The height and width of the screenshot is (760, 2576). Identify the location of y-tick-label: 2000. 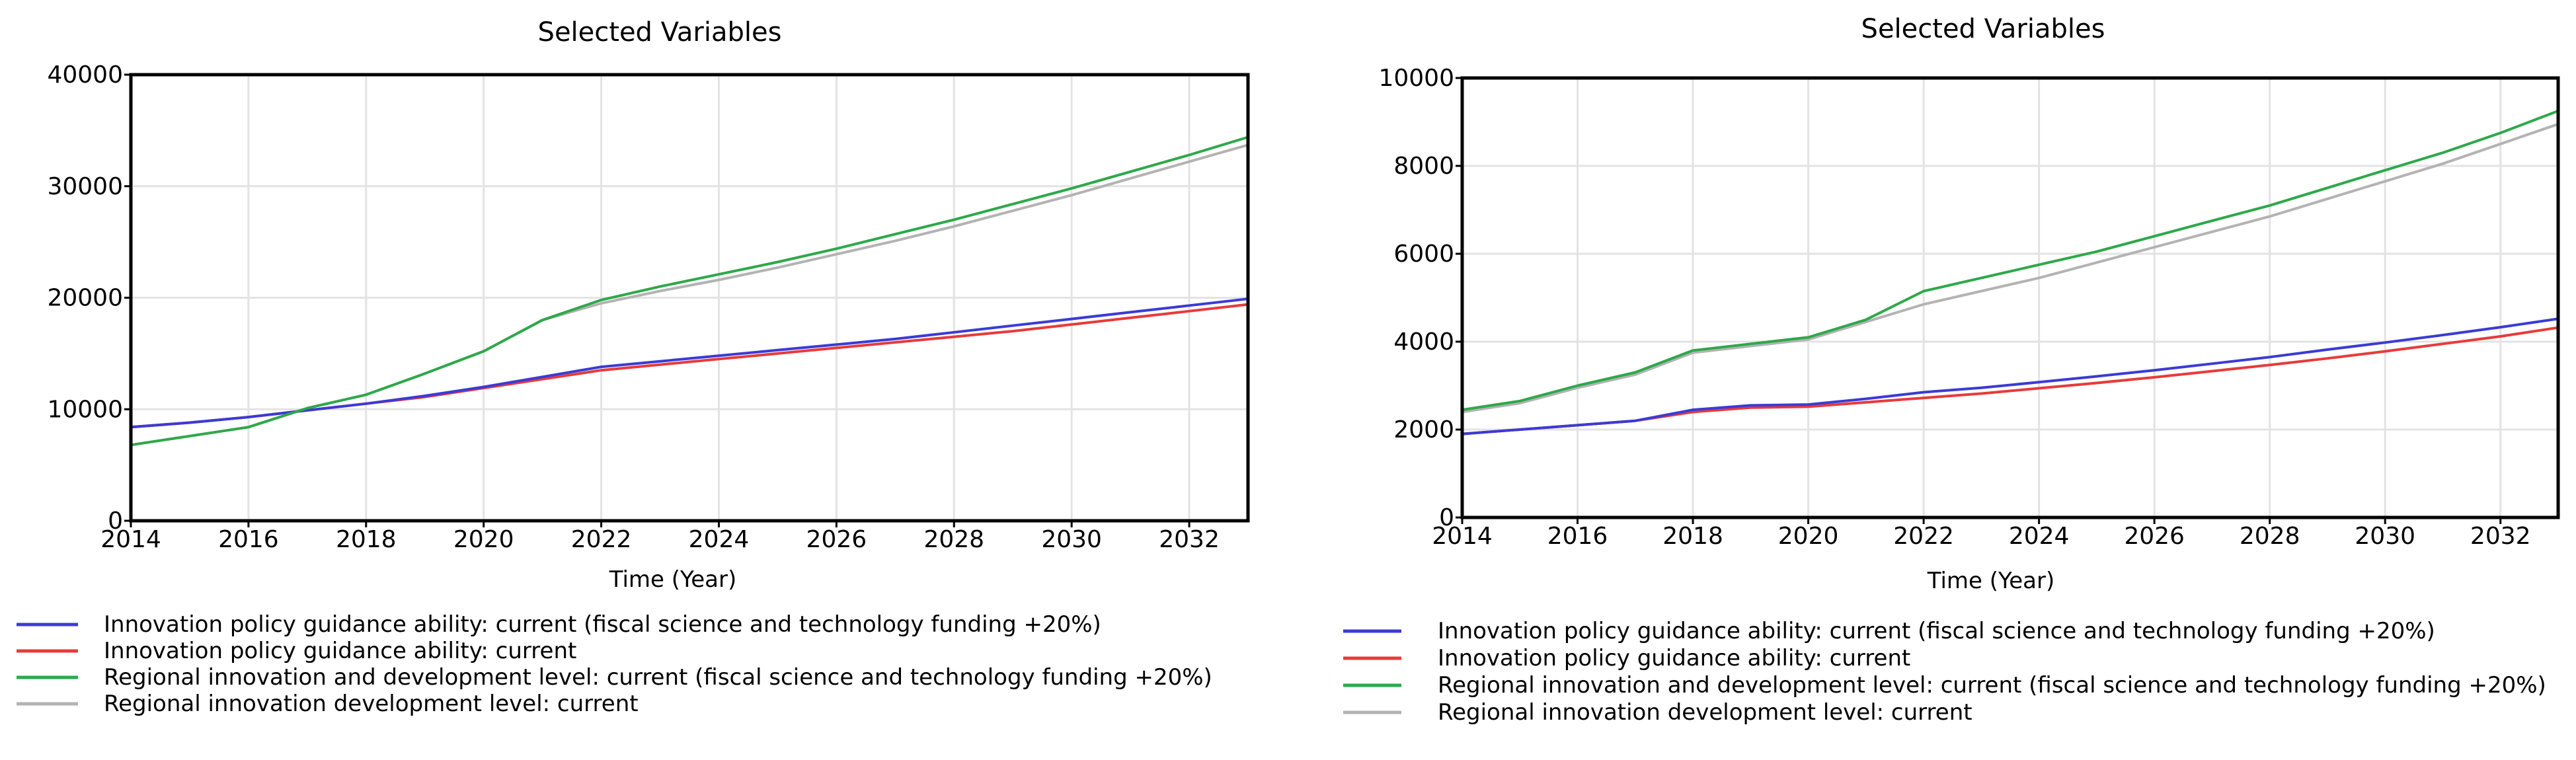
(1423, 429).